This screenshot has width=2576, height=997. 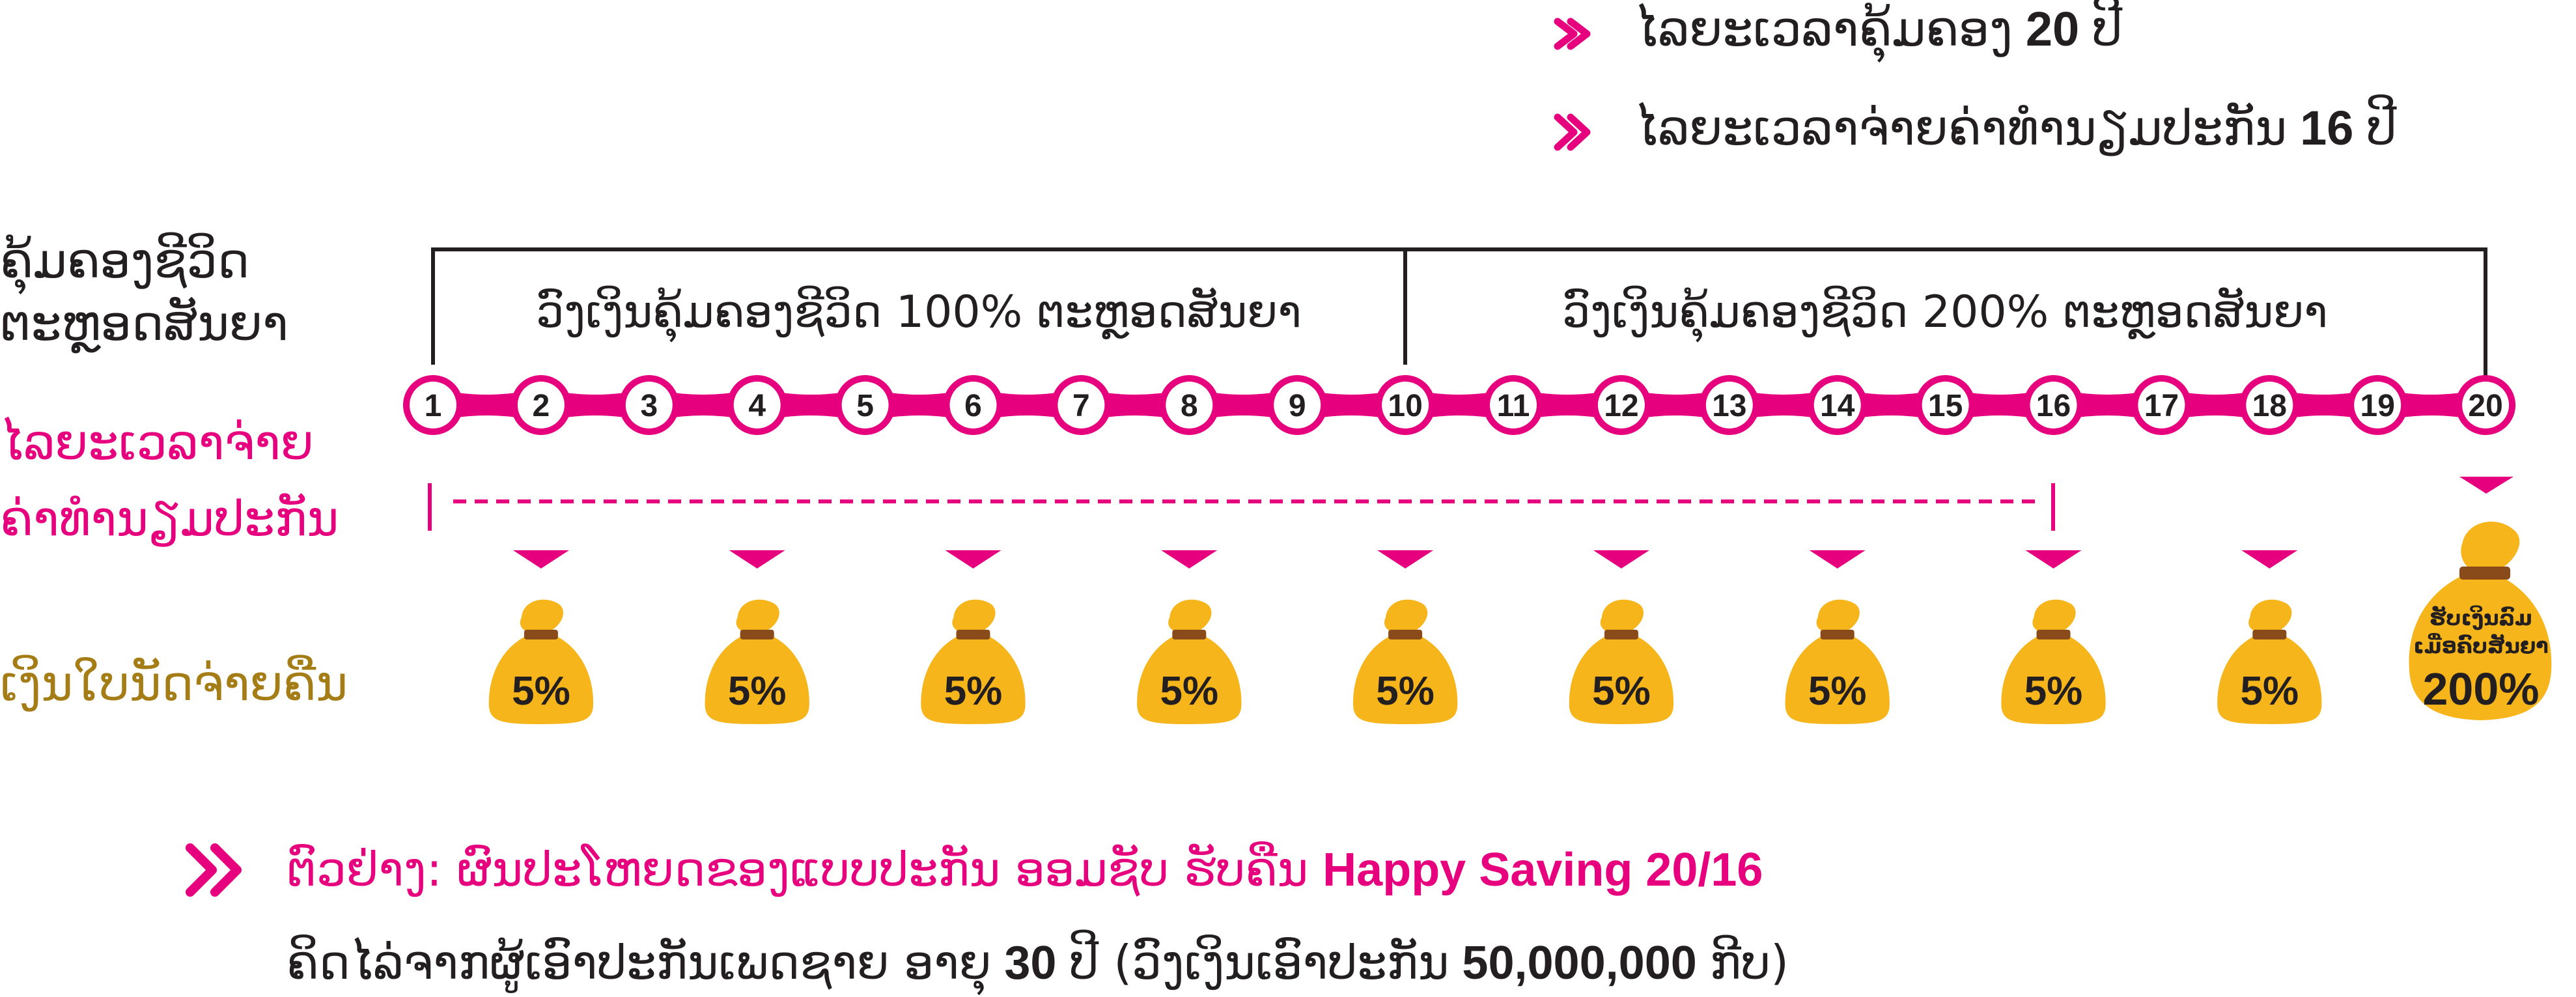 I want to click on year-node: 8, so click(x=1189, y=405).